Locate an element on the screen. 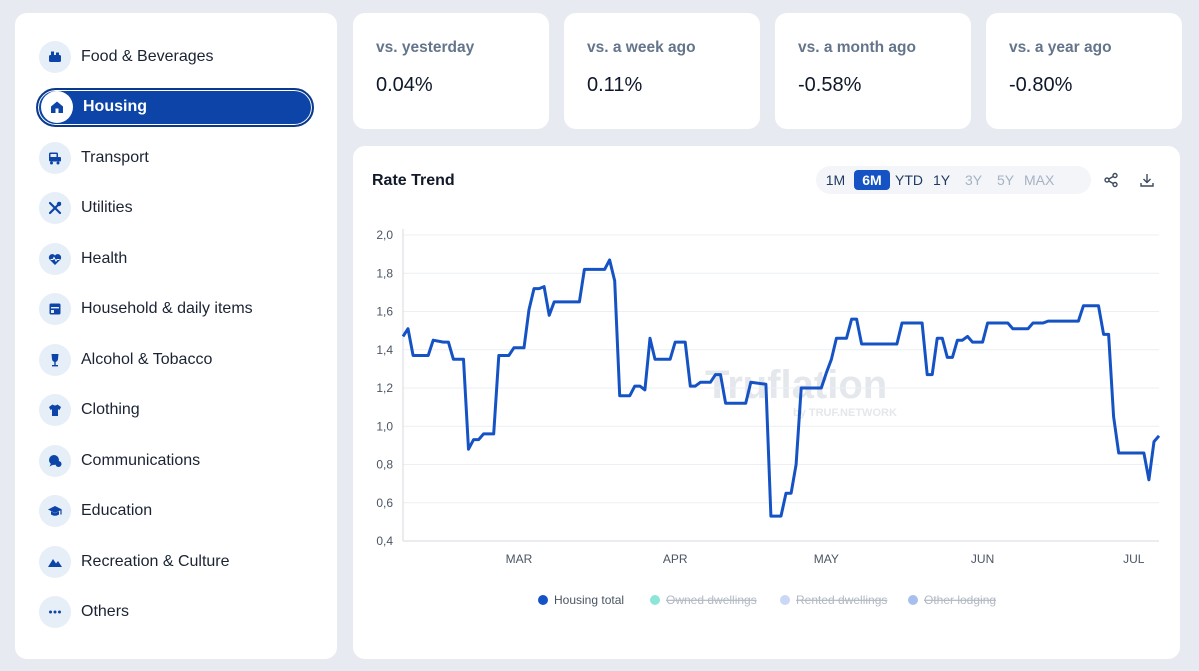 Image resolution: width=1199 pixels, height=671 pixels. household-icon is located at coordinates (55, 309).